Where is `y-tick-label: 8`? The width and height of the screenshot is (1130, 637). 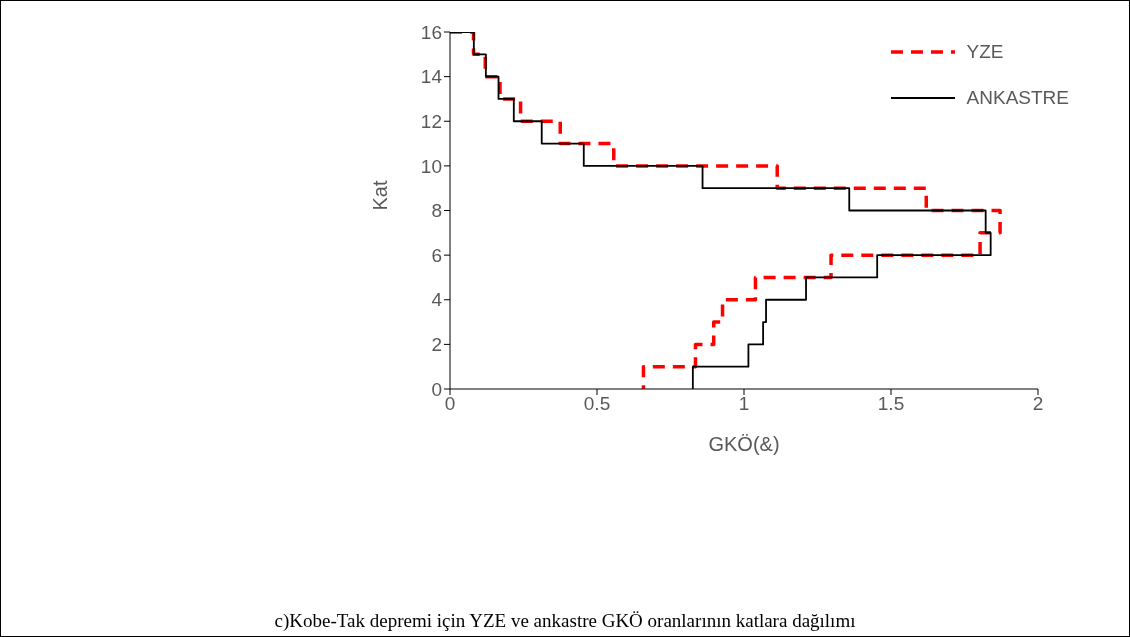 y-tick-label: 8 is located at coordinates (436, 211).